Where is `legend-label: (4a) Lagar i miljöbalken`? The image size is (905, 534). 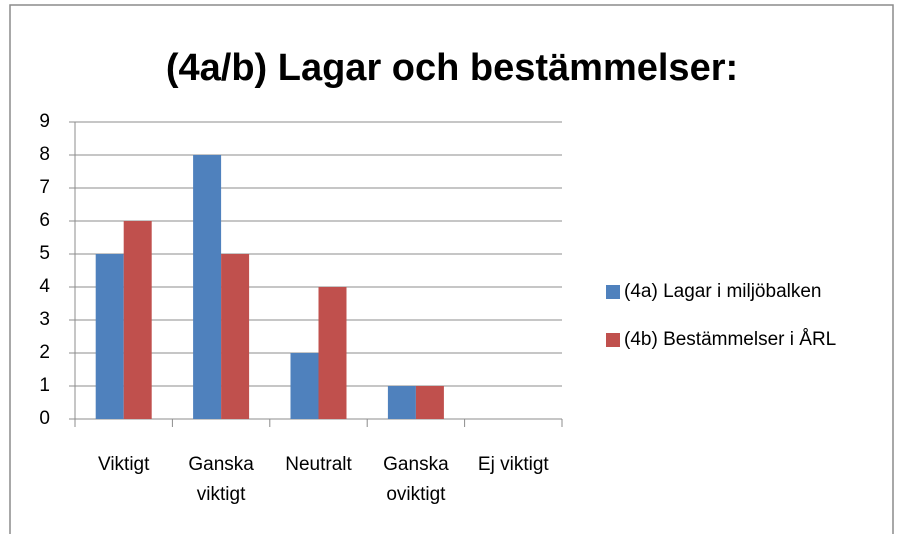 legend-label: (4a) Lagar i miljöbalken is located at coordinates (723, 291).